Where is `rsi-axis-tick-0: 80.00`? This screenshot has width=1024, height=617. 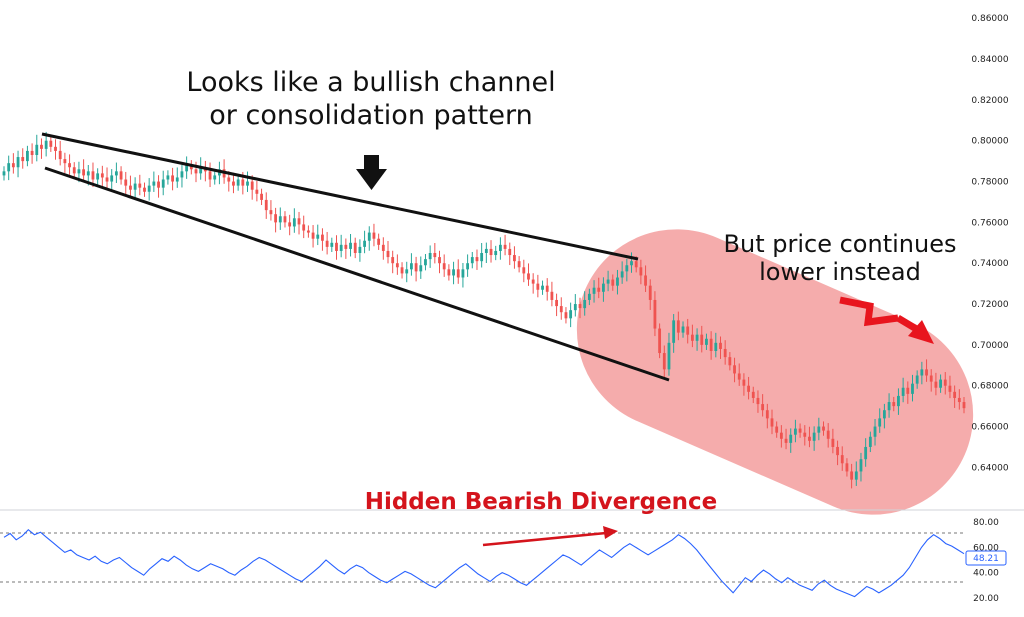 rsi-axis-tick-0: 80.00 is located at coordinates (986, 523).